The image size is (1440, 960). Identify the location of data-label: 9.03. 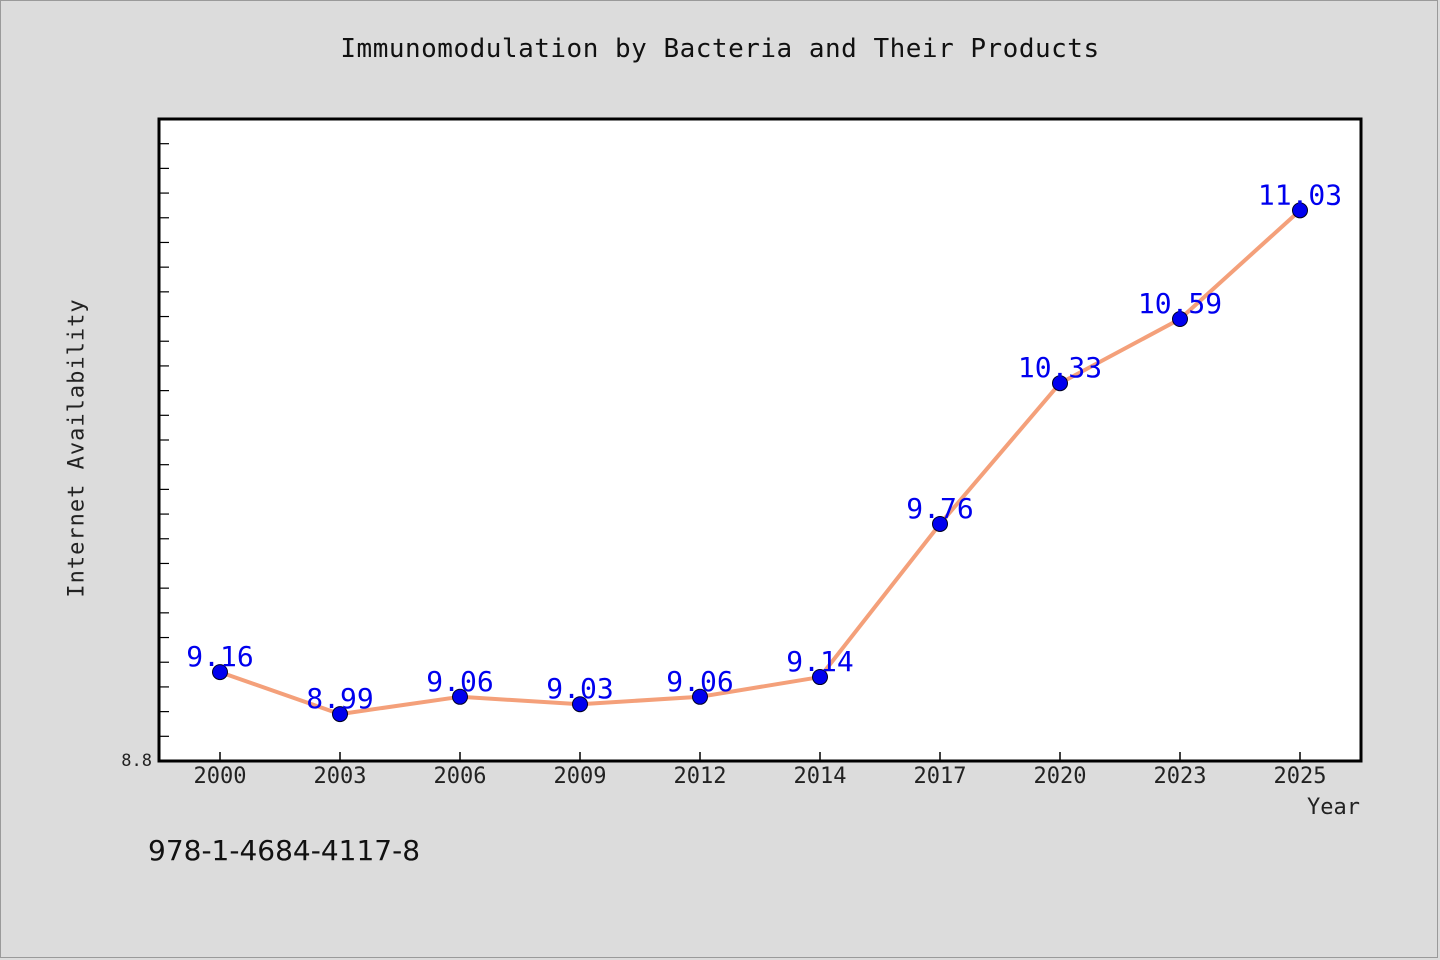
(579, 688).